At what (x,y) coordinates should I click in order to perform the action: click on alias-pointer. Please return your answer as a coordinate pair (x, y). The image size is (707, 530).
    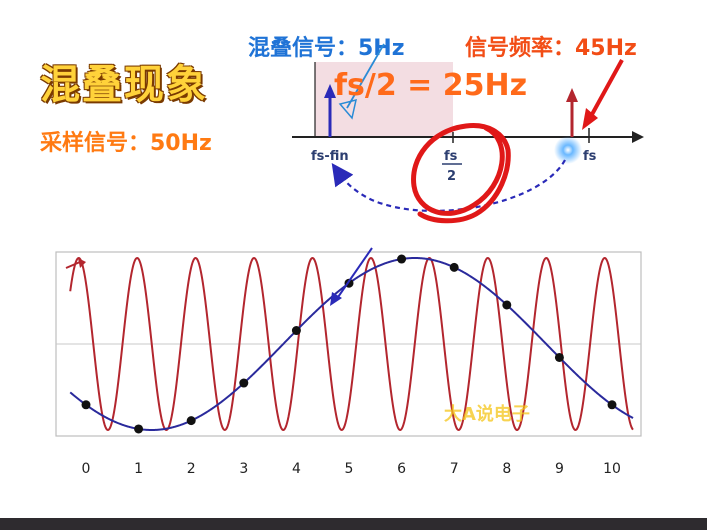
    Looking at the image, I should click on (365, 76).